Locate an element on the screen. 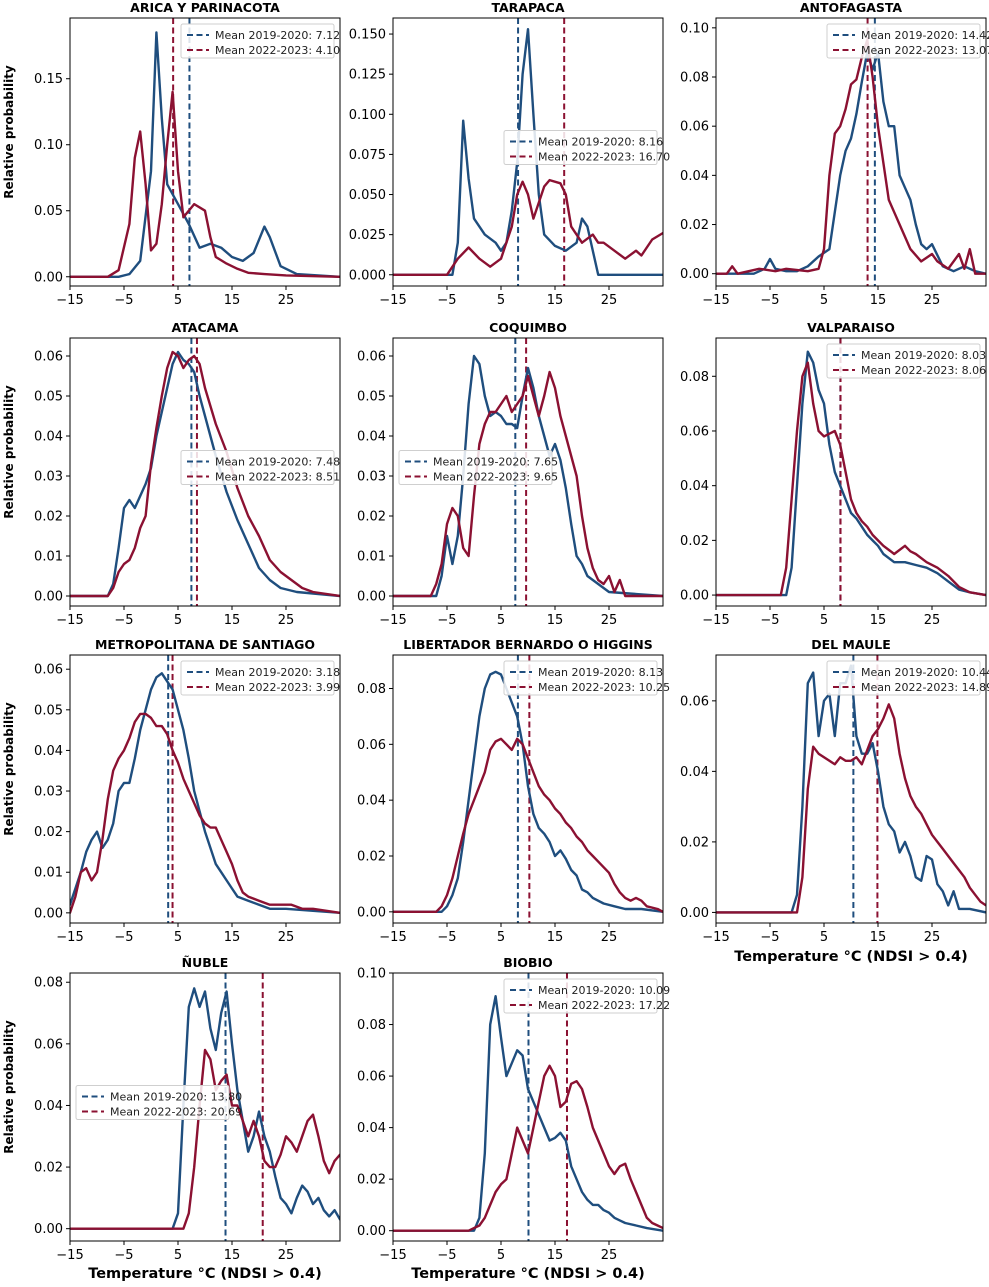 The height and width of the screenshot is (1287, 989). y-tick-label: 0.01 is located at coordinates (48, 557).